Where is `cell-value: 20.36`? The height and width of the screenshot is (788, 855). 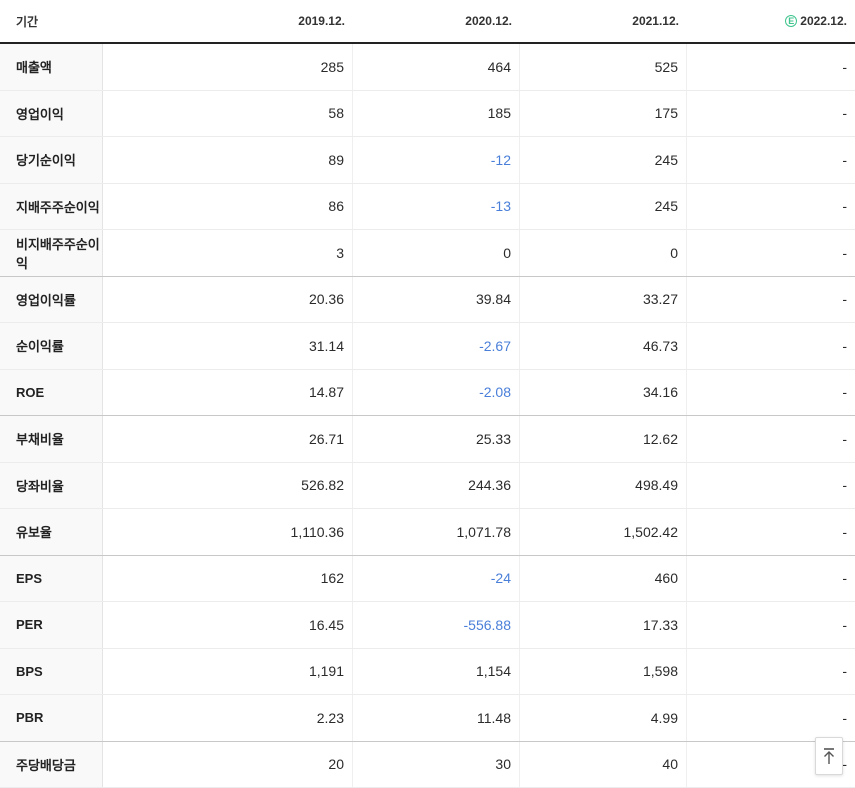 cell-value: 20.36 is located at coordinates (228, 299).